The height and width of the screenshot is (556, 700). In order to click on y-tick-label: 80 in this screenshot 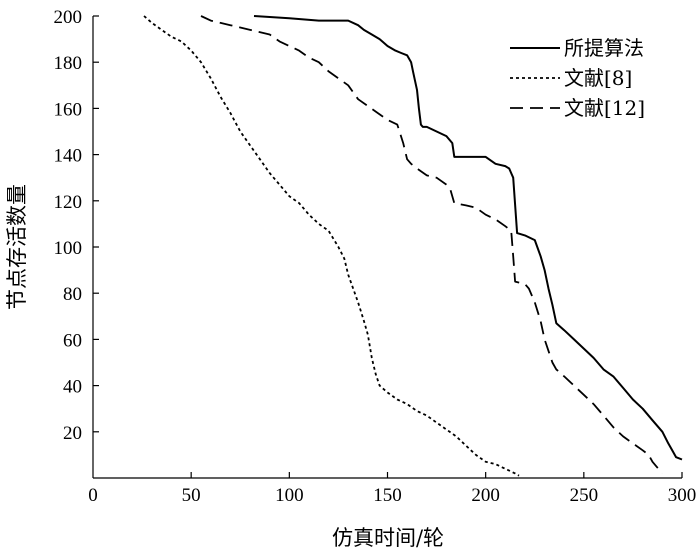, I will do `click(72, 294)`.